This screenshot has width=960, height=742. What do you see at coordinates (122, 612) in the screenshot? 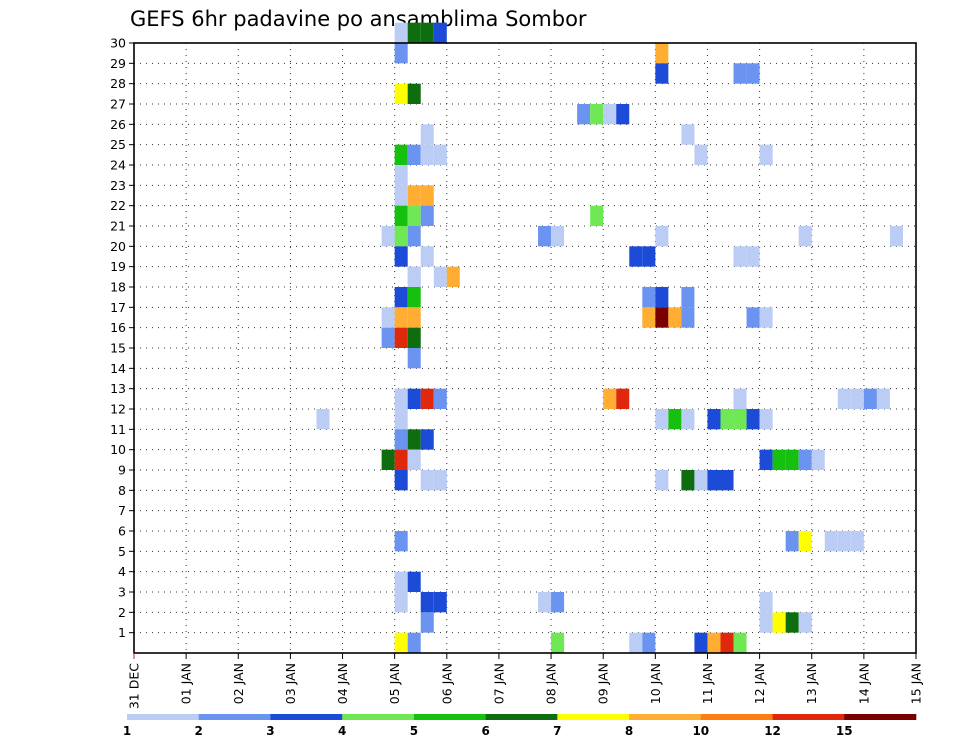
I see `y-tick-label: 2` at bounding box center [122, 612].